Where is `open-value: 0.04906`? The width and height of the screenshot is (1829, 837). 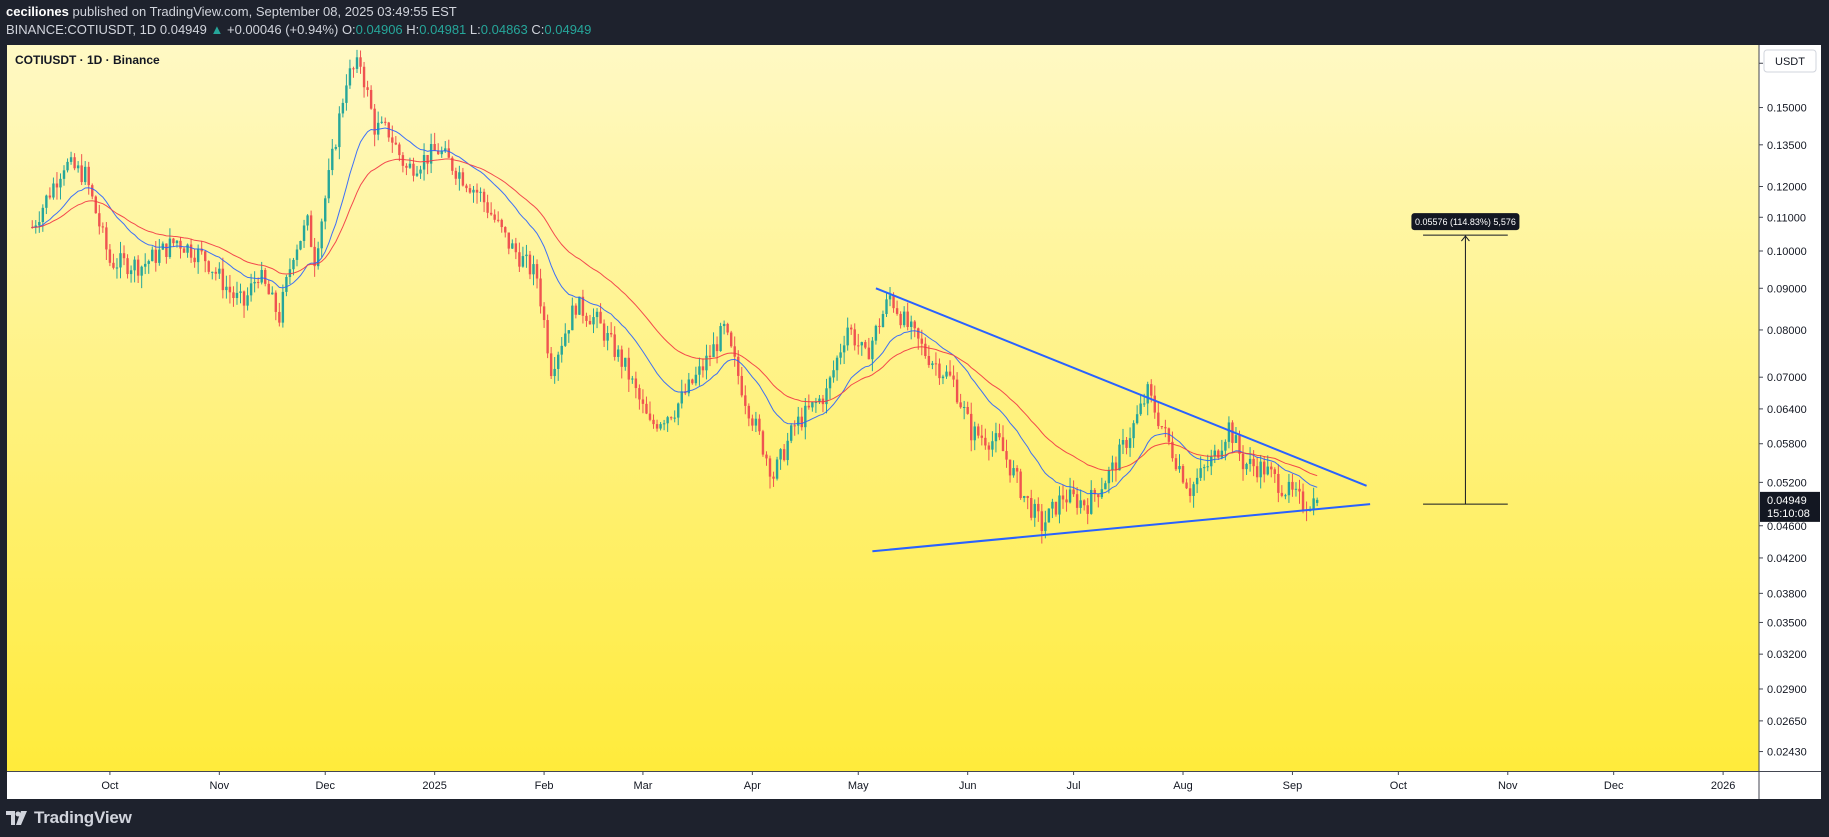
open-value: 0.04906 is located at coordinates (379, 29).